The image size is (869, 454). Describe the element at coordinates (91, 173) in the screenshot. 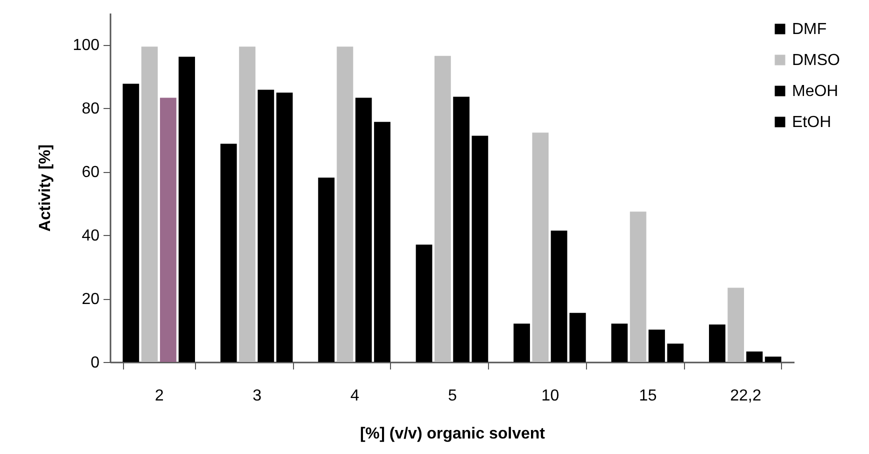

I see `y-tick-label: 60` at that location.